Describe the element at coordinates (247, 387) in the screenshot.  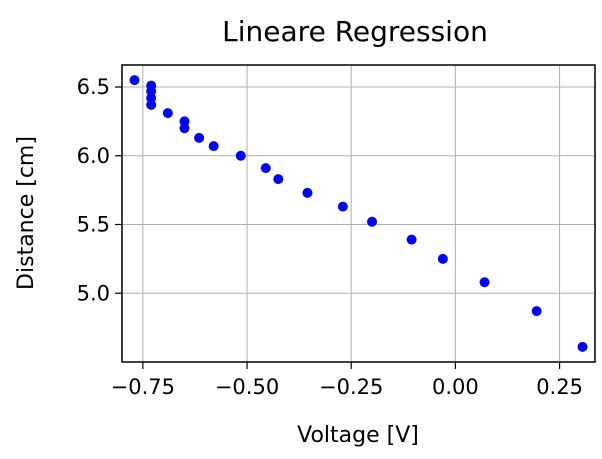
I see `x-tick-label: −0.50` at that location.